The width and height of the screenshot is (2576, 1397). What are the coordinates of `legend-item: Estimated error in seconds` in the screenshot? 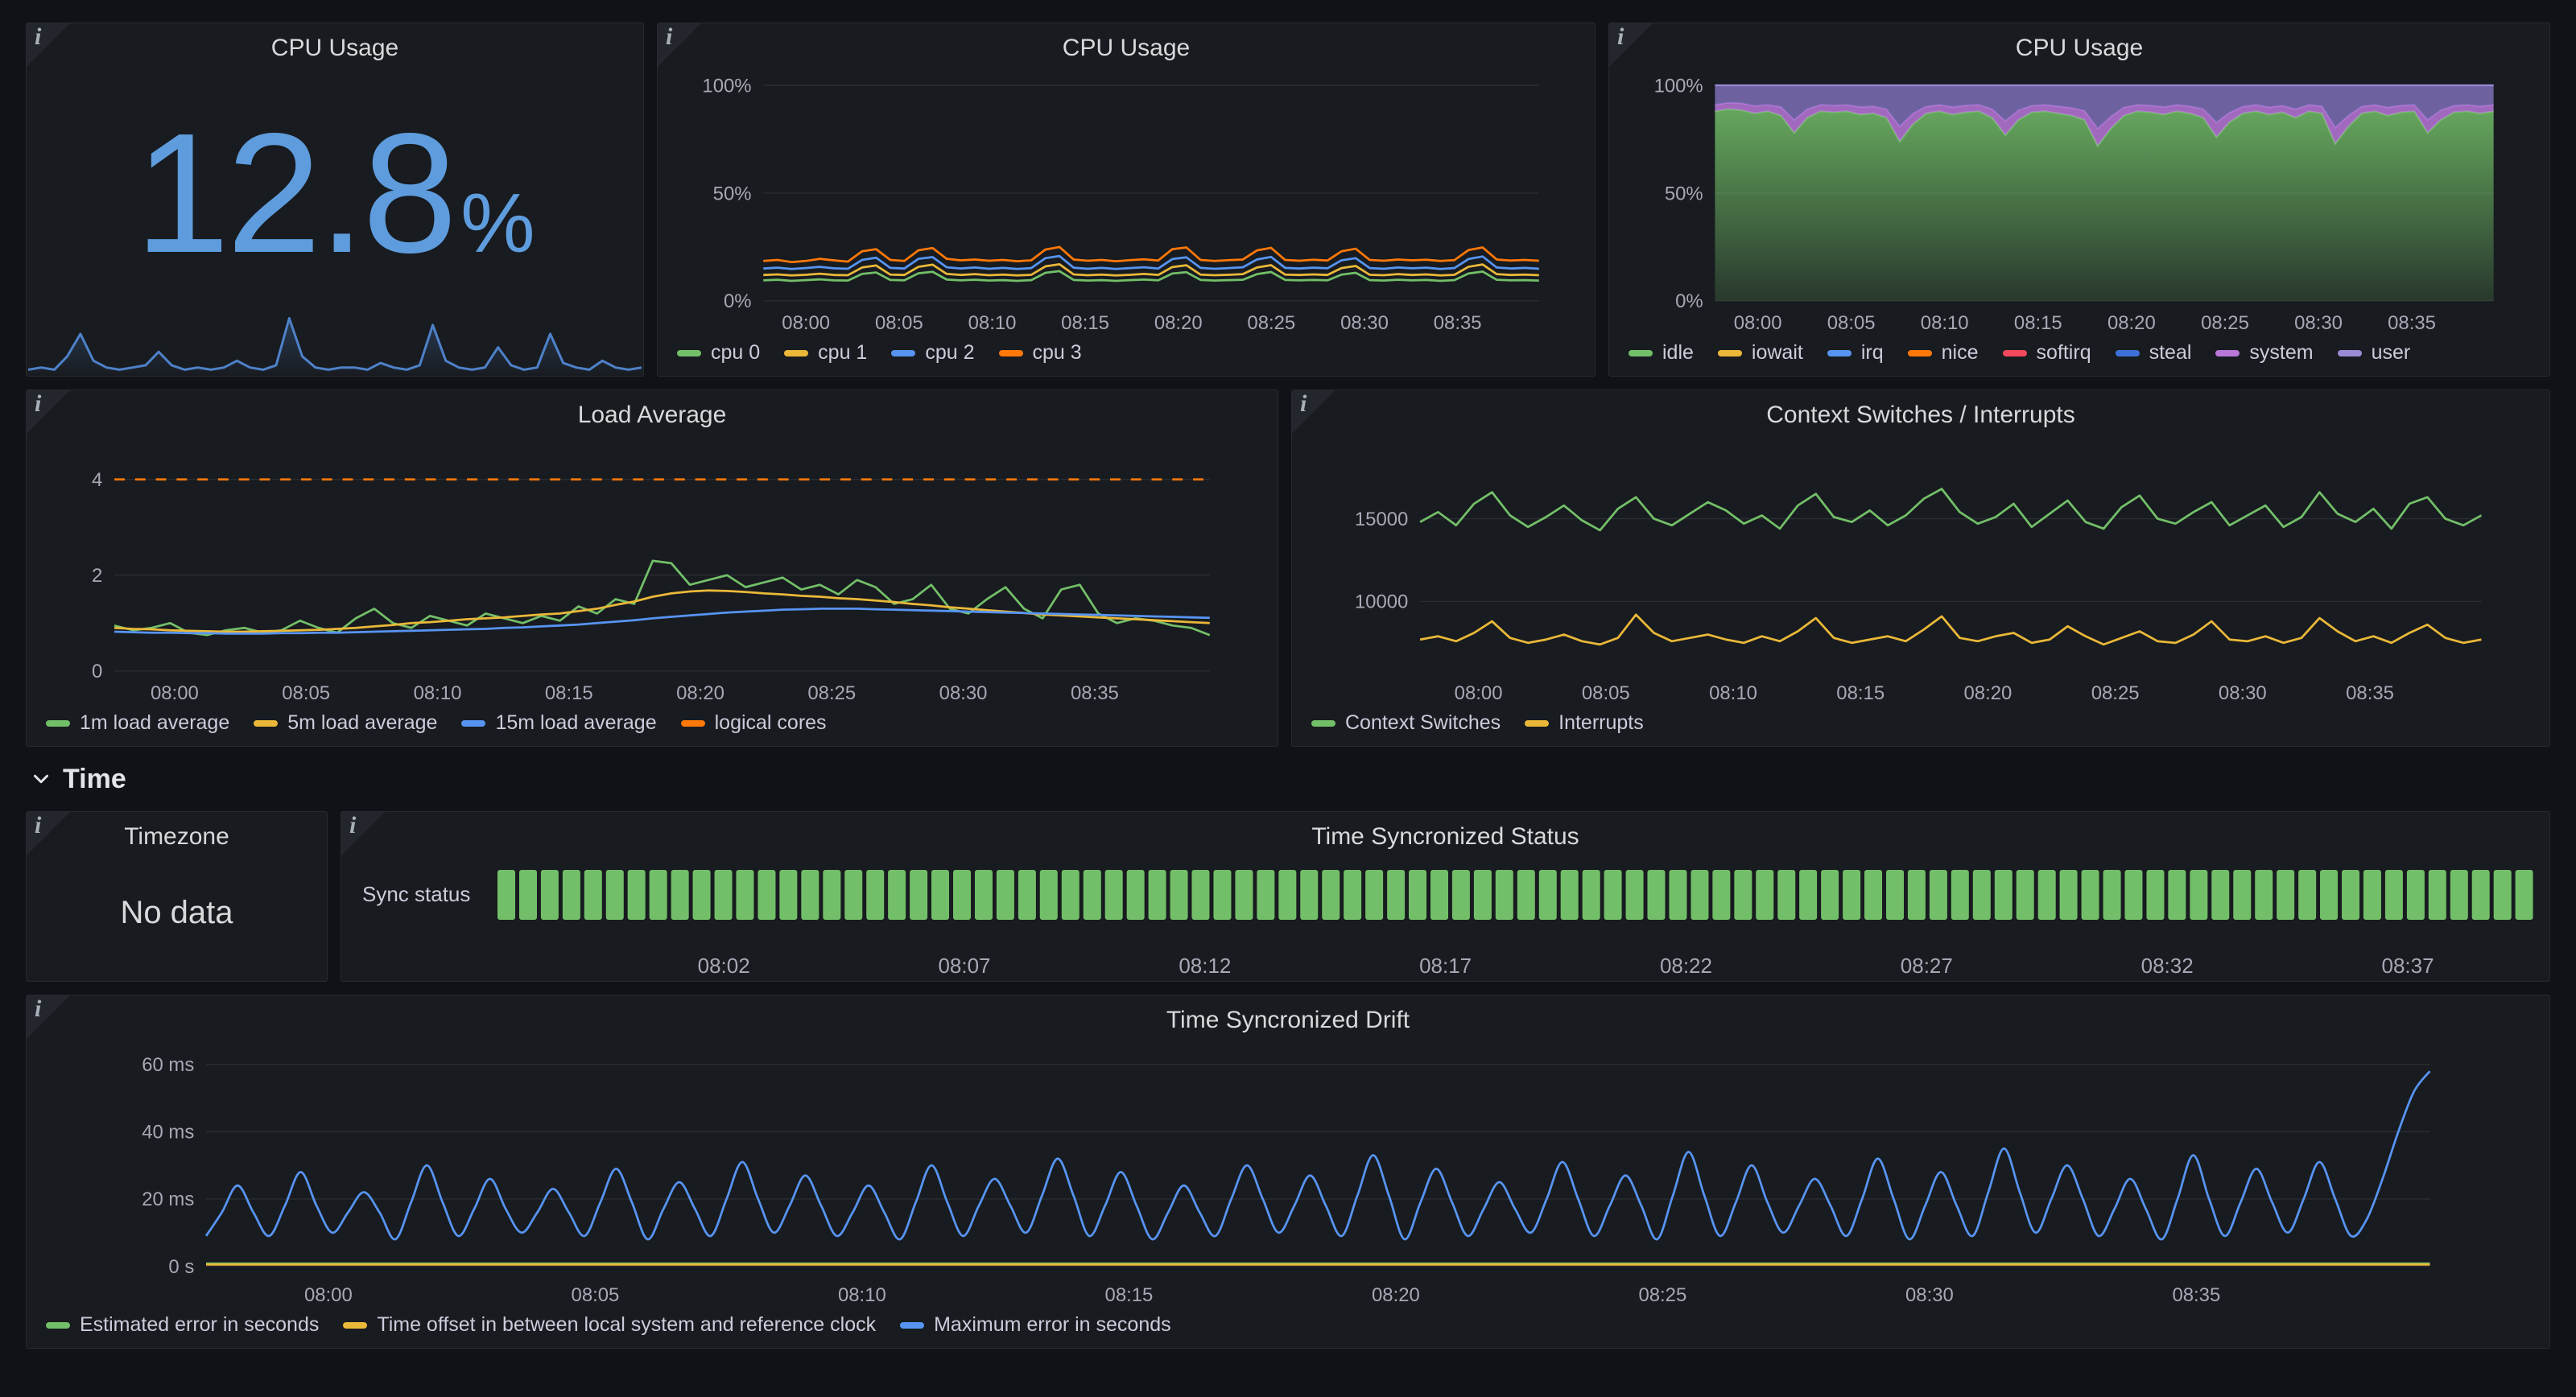 It's located at (182, 1325).